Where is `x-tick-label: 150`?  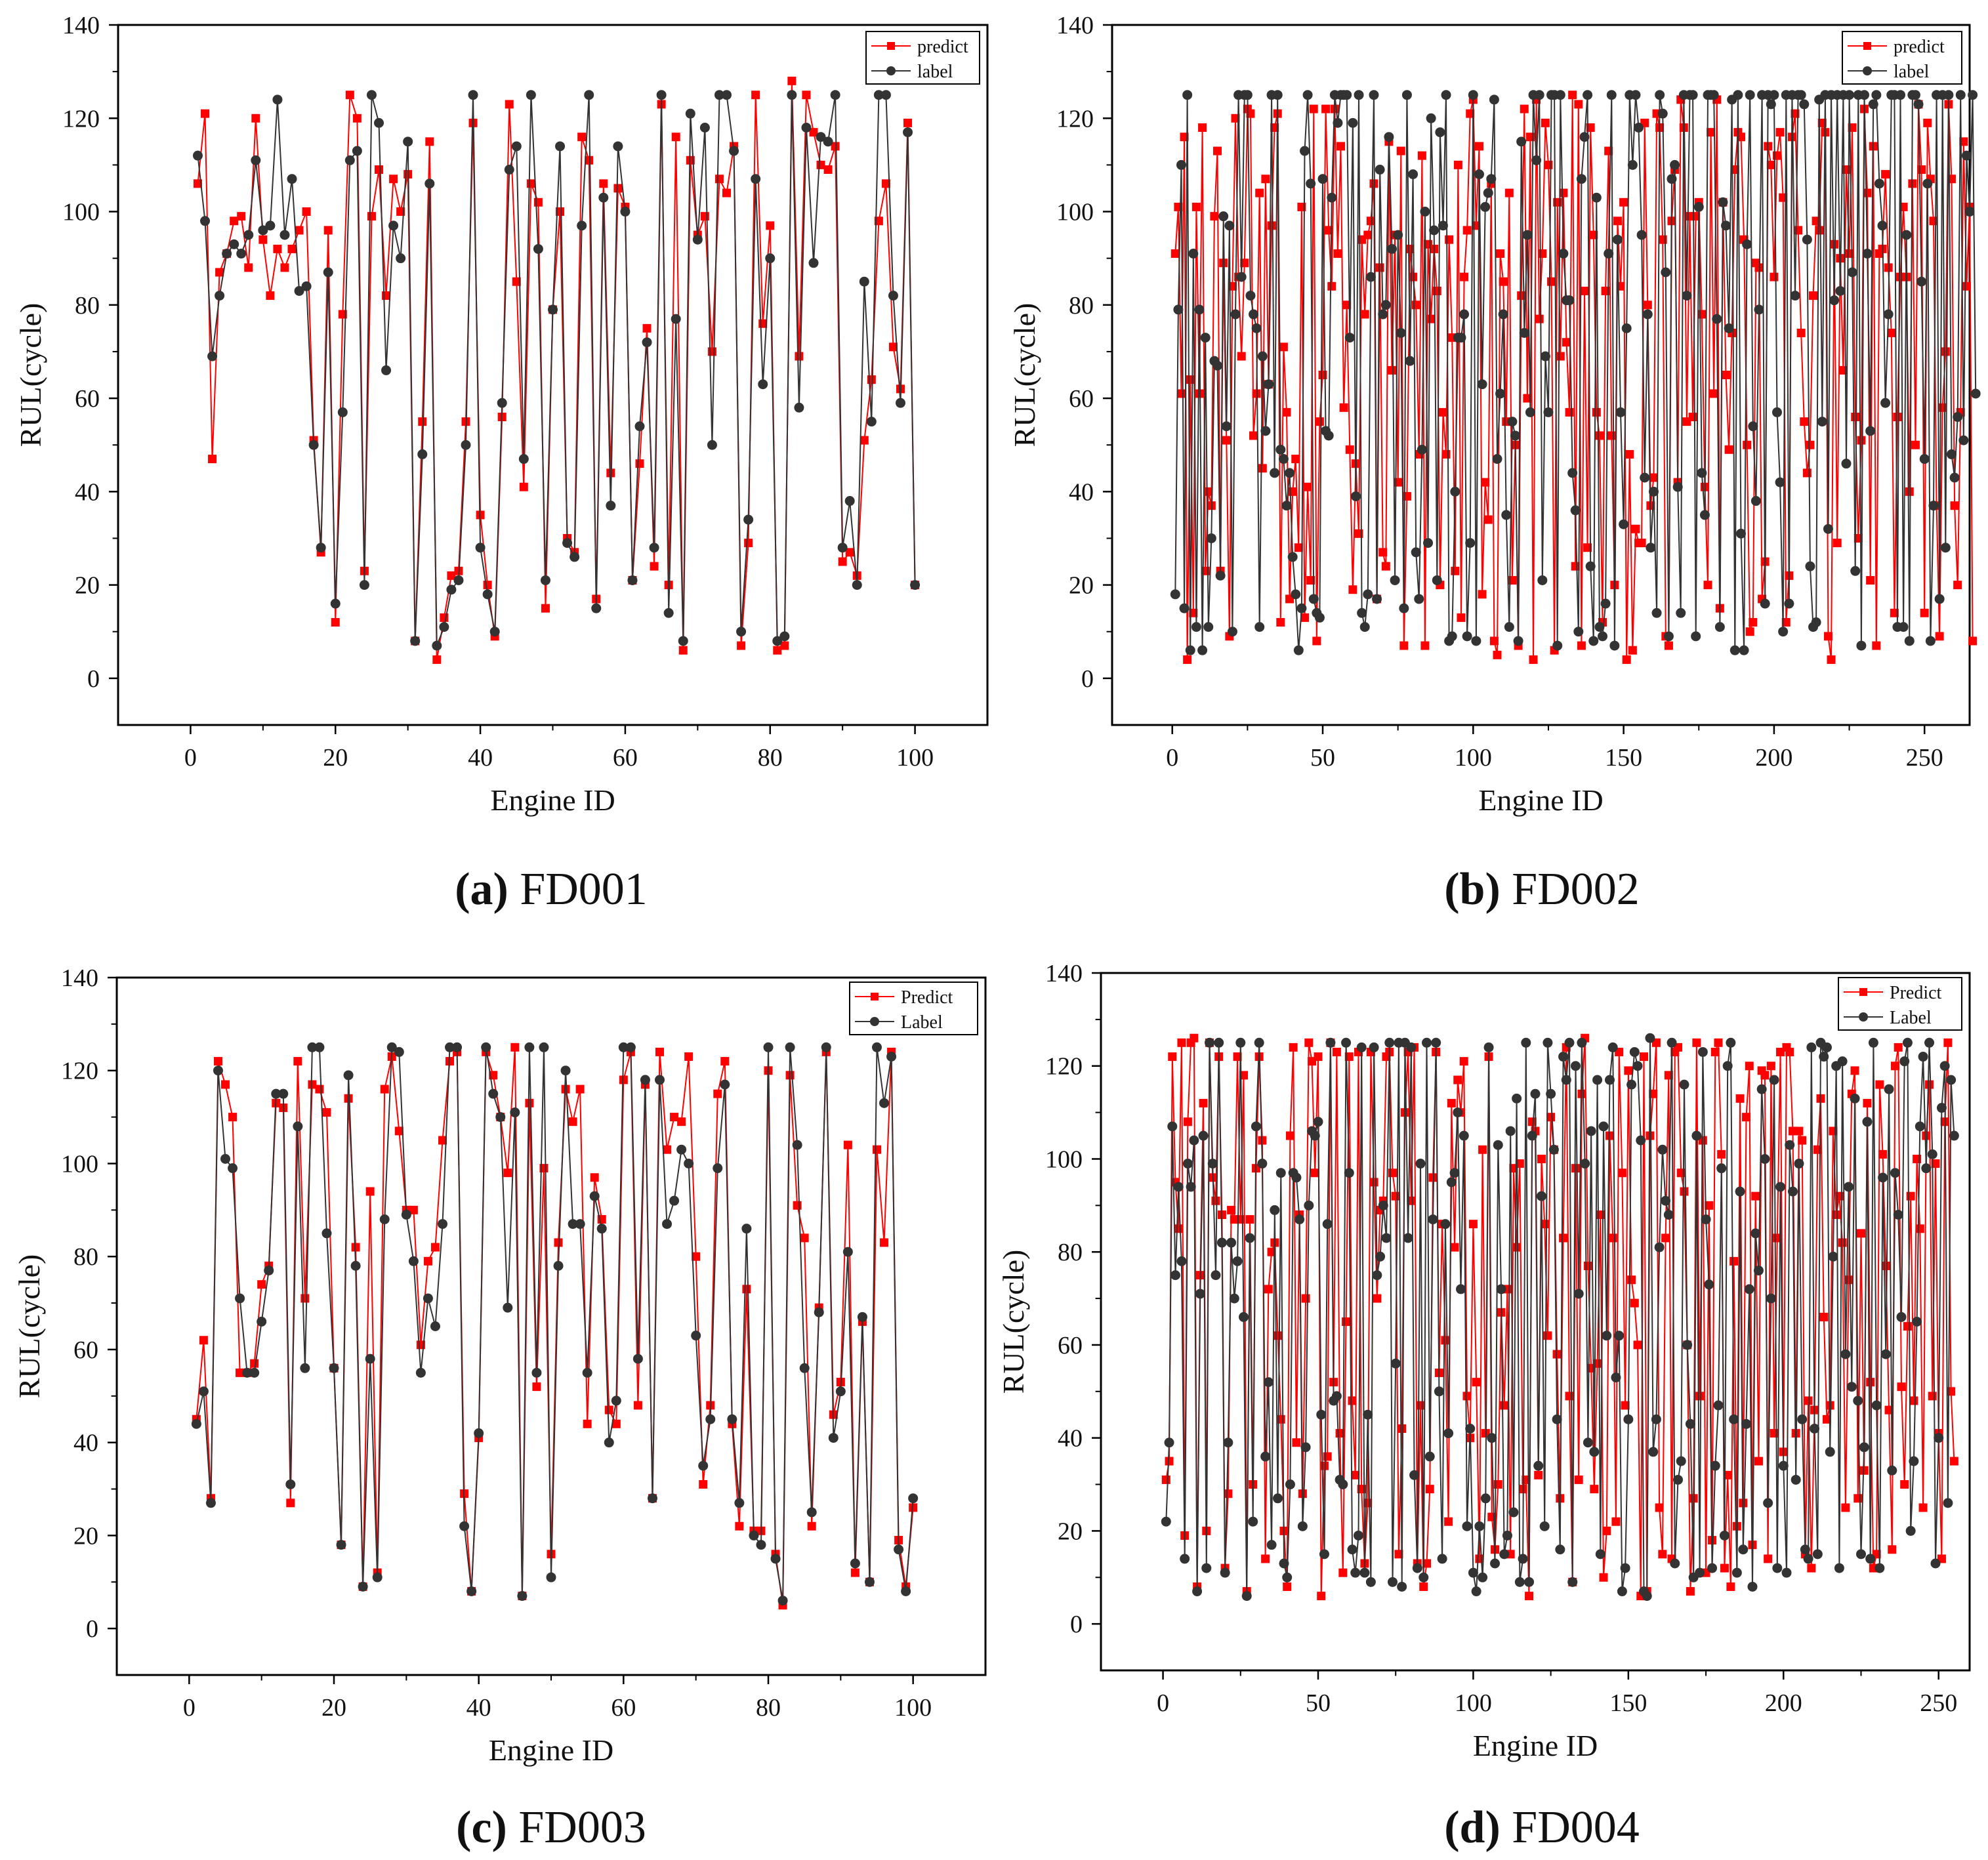
x-tick-label: 150 is located at coordinates (1623, 758).